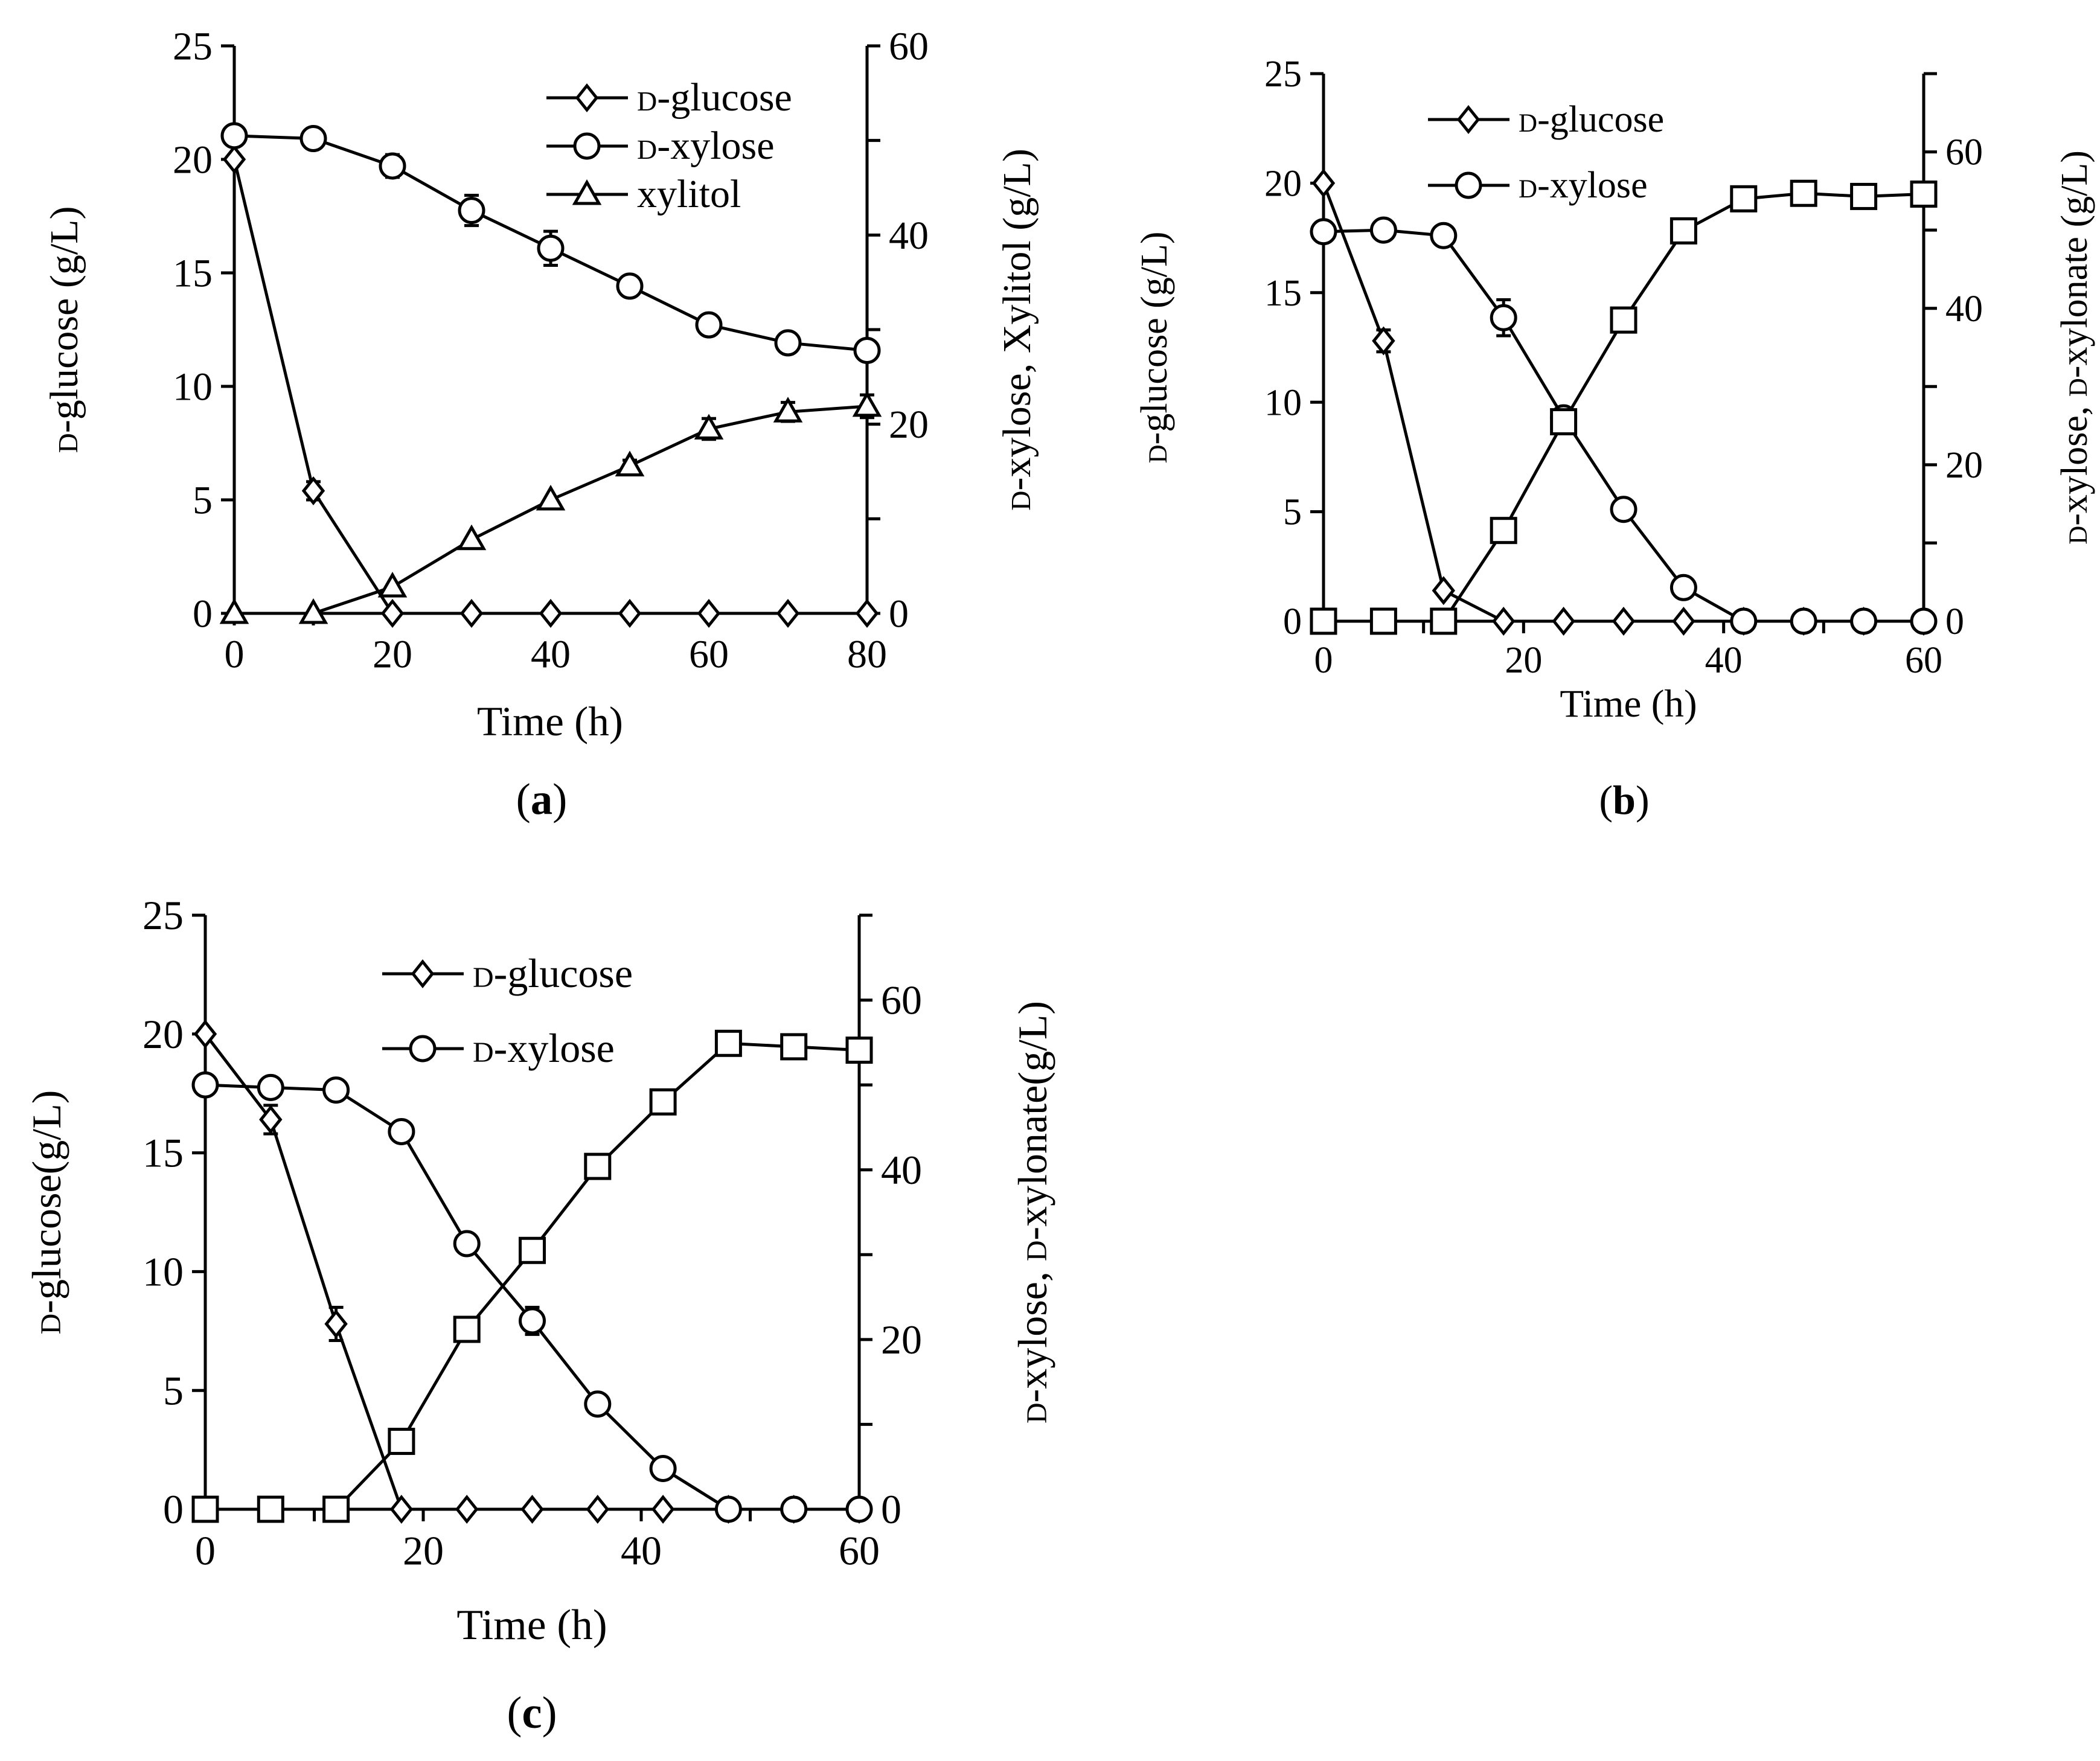 This screenshot has height=1761, width=2100. Describe the element at coordinates (46, 1212) in the screenshot. I see `y-left-axis-label: d-glucose(g/L)` at that location.